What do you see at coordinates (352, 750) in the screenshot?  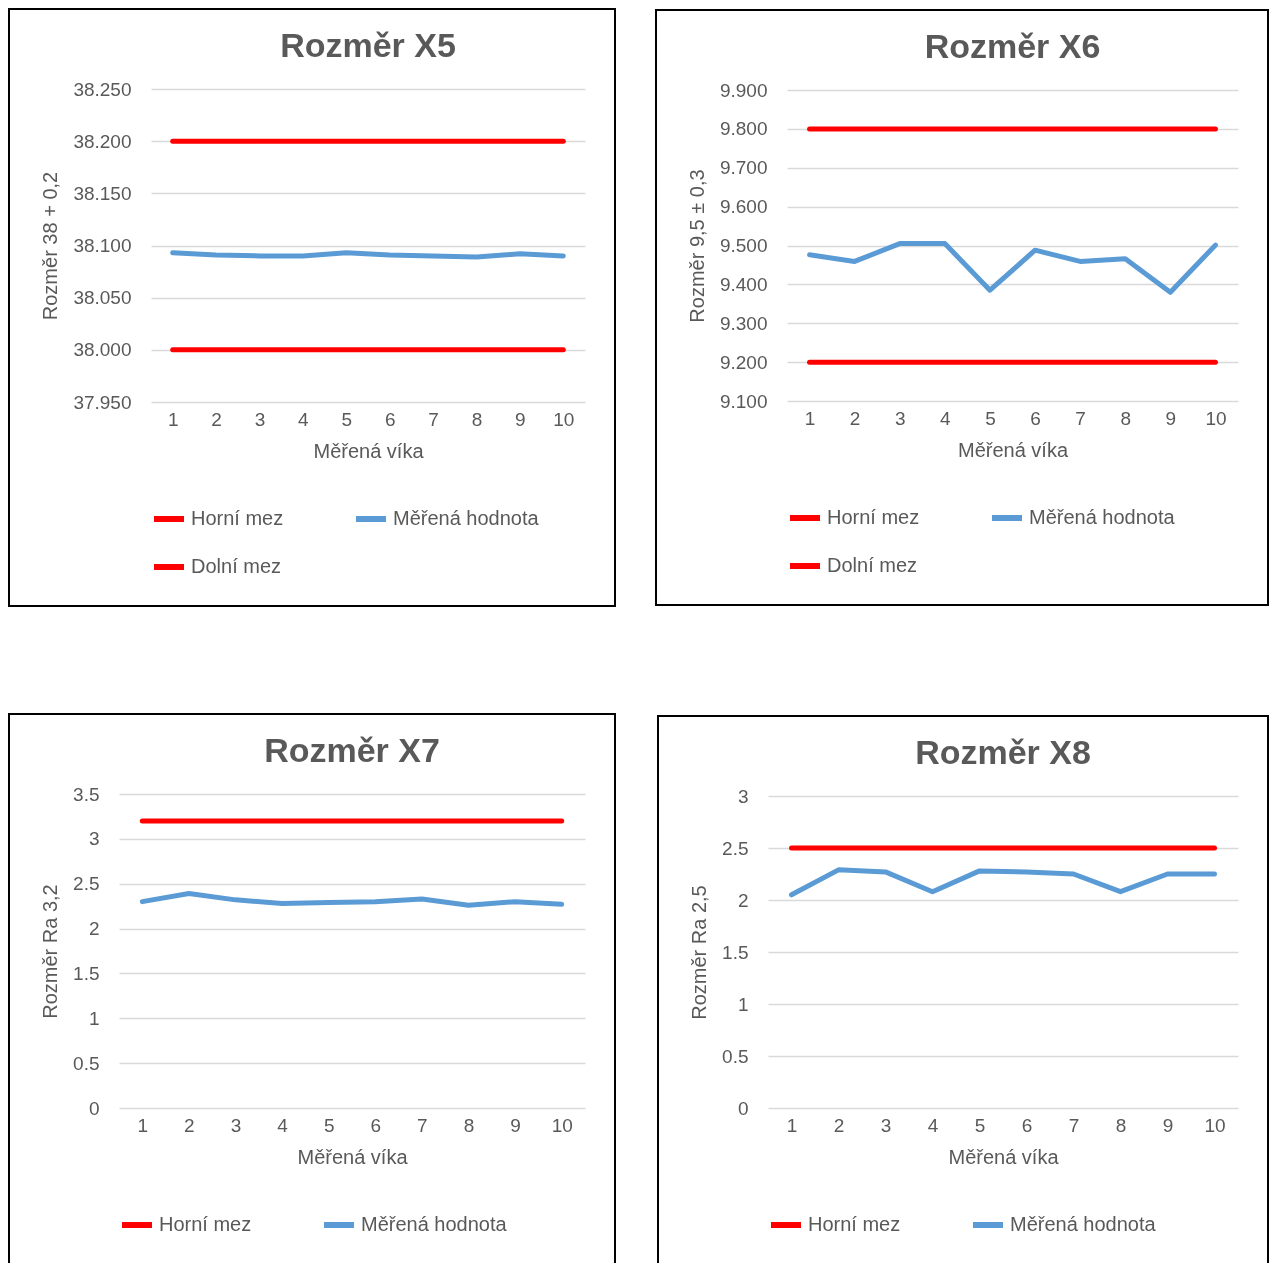 I see `chart-title: Rozměr X7` at bounding box center [352, 750].